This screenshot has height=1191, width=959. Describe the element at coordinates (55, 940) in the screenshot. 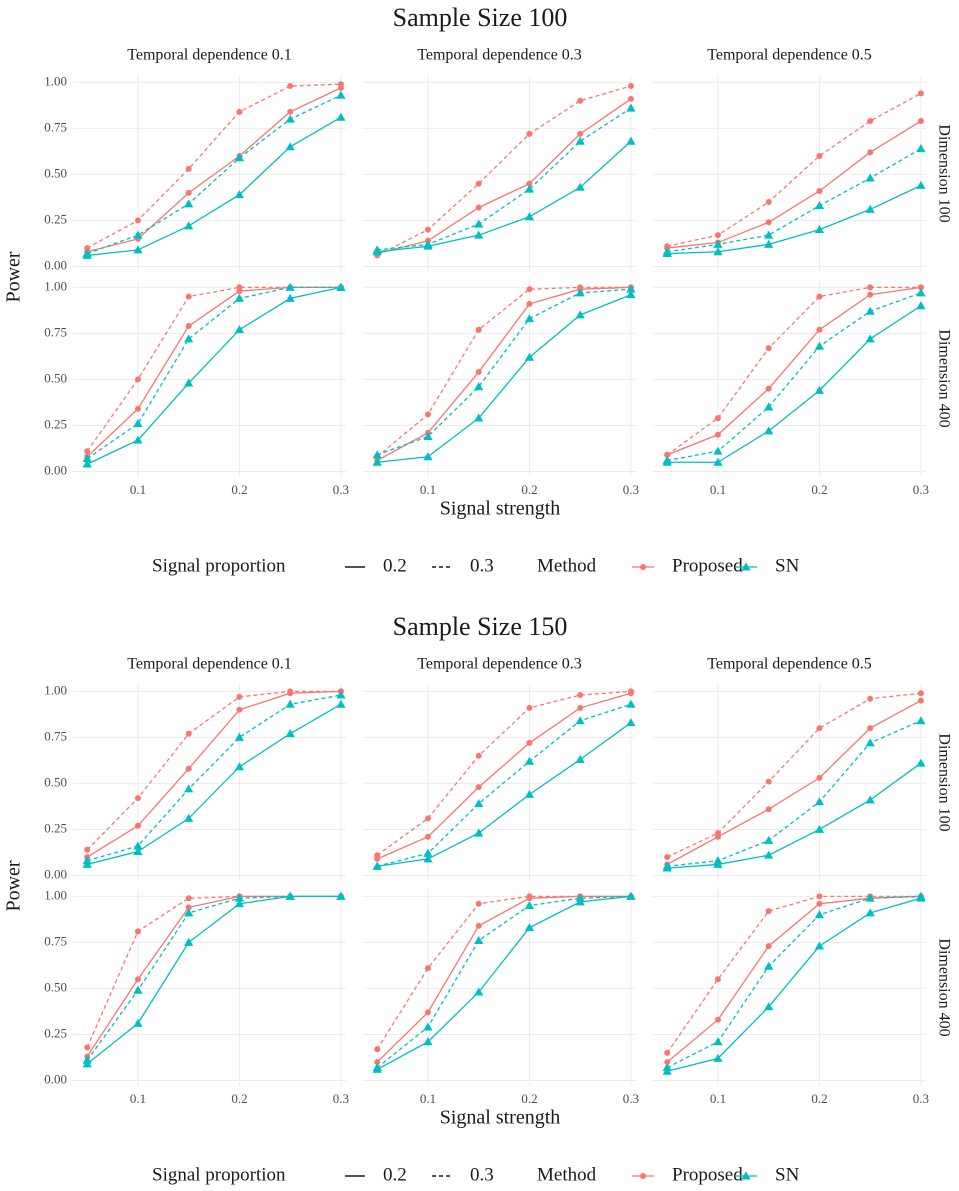

I see `y-tick-label: 0.75` at that location.